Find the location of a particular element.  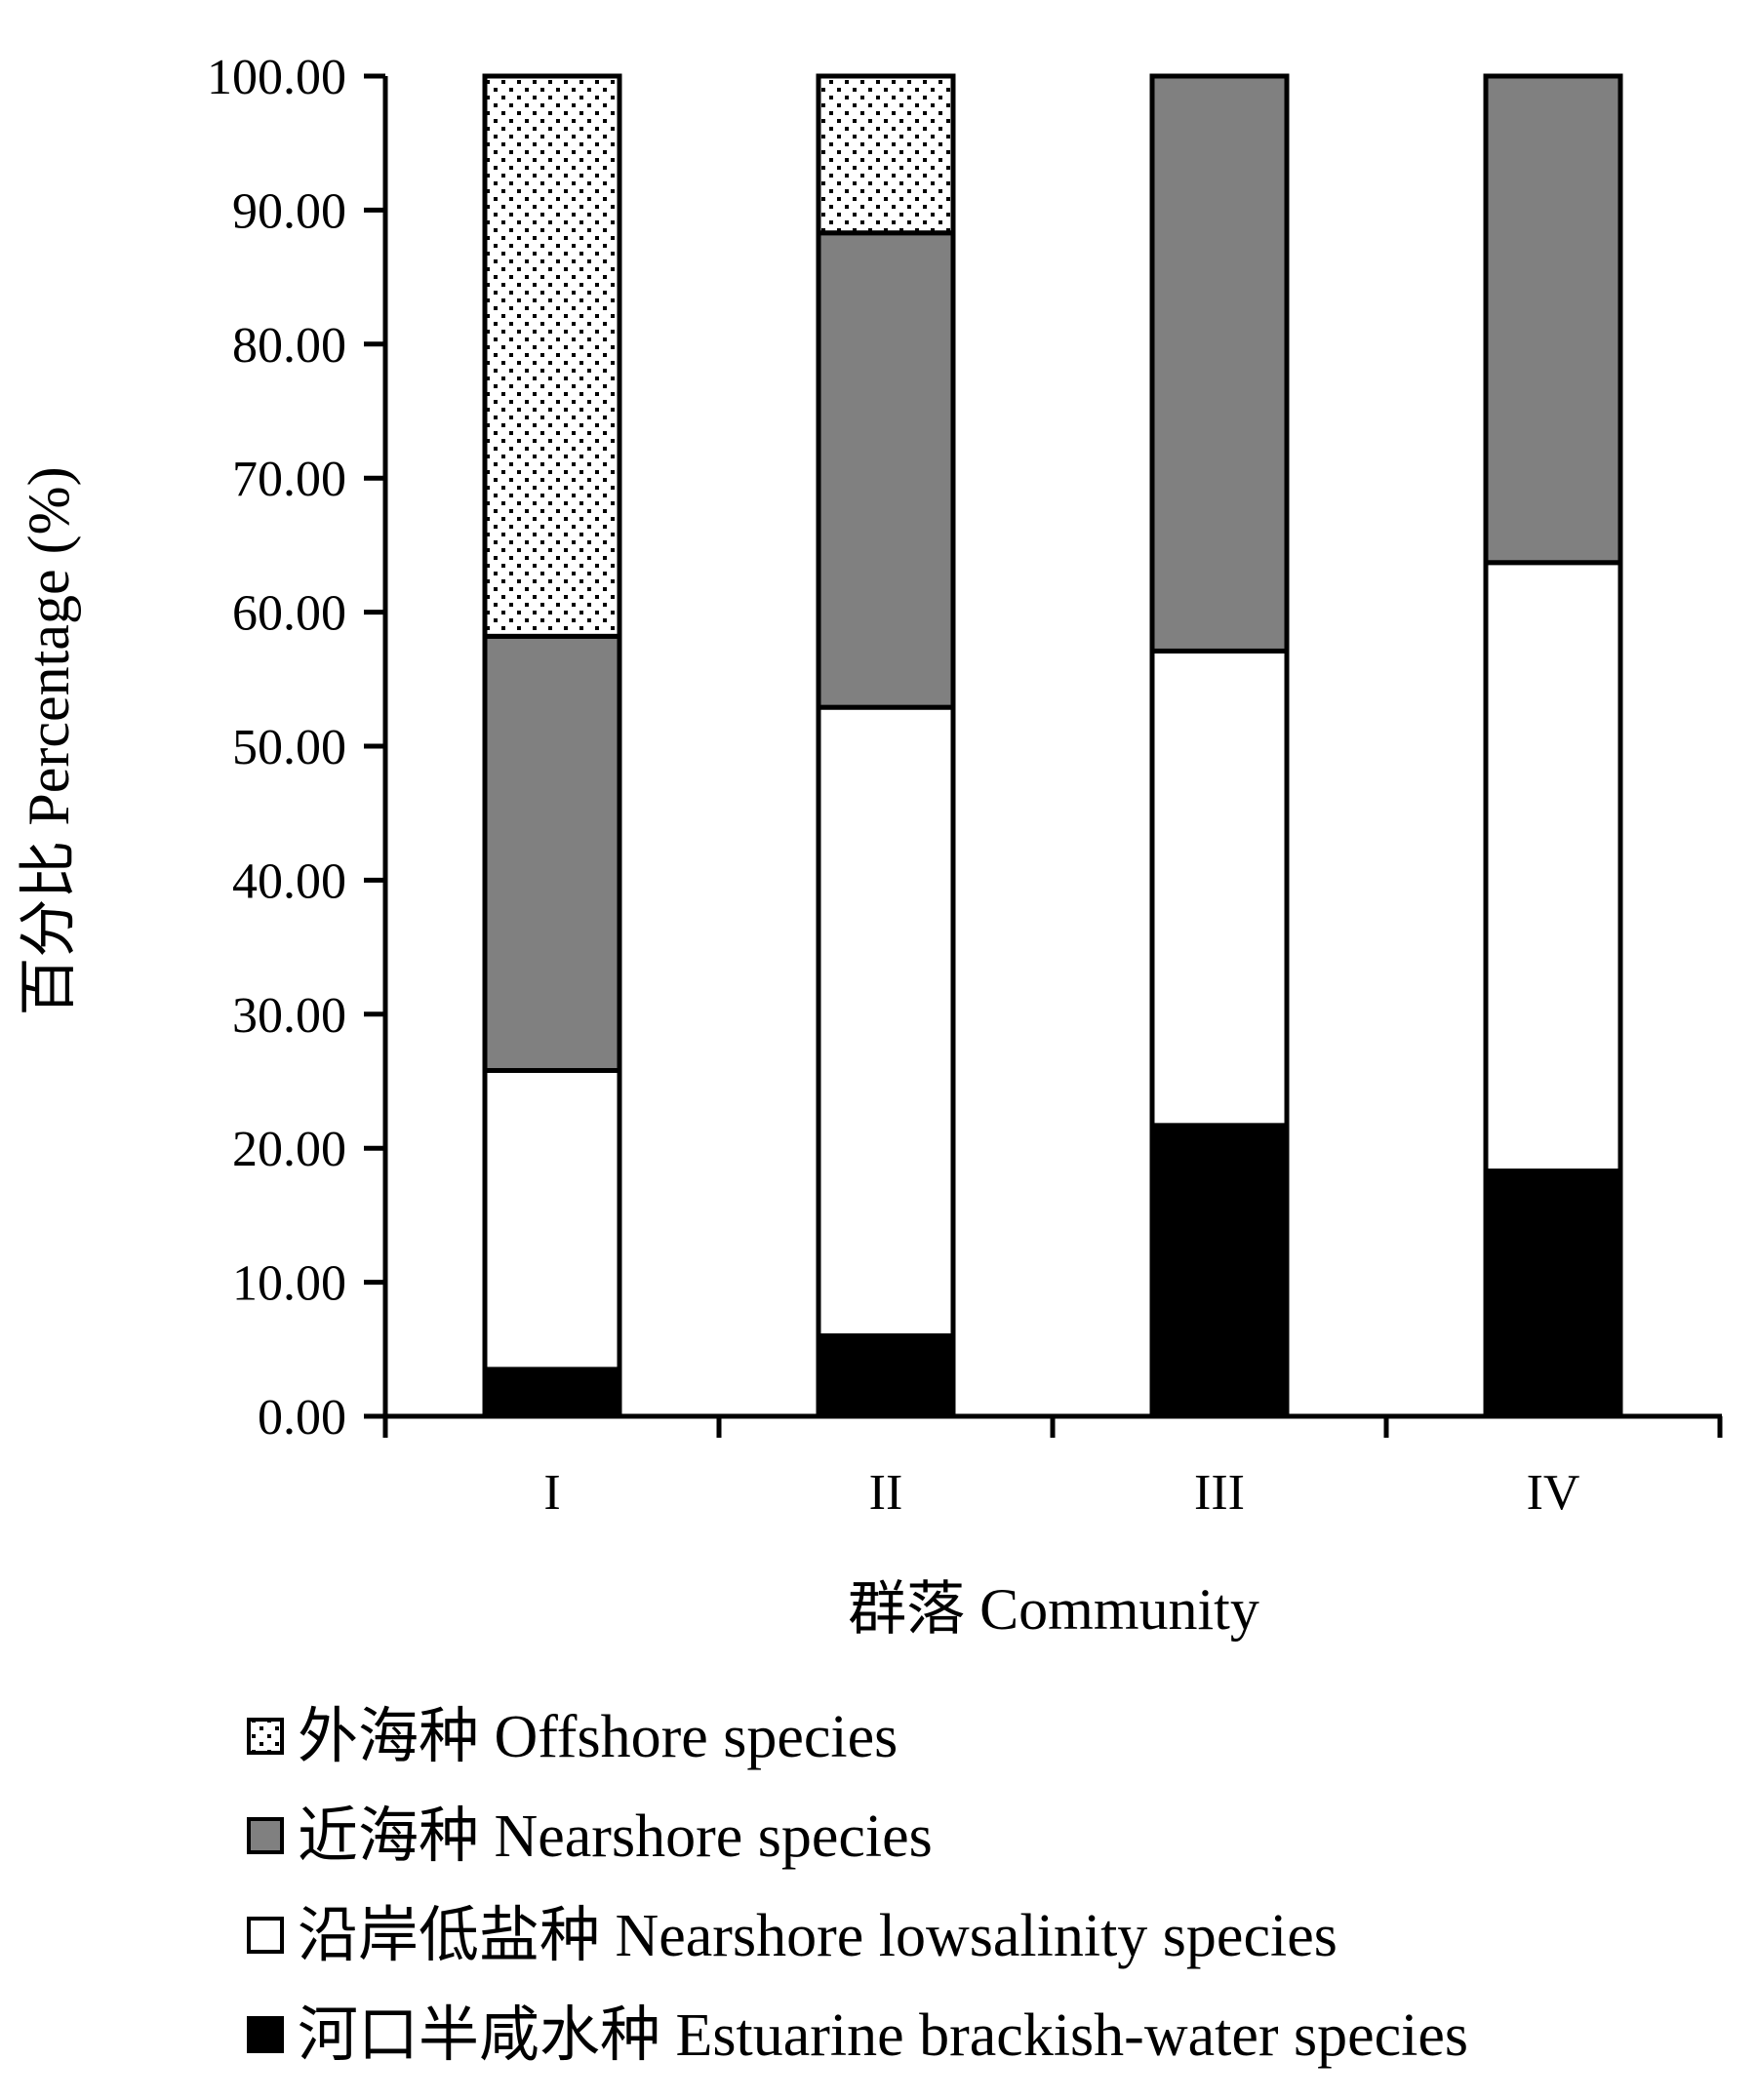

x-axis-ticks: I II III IV is located at coordinates (1052, 1468).